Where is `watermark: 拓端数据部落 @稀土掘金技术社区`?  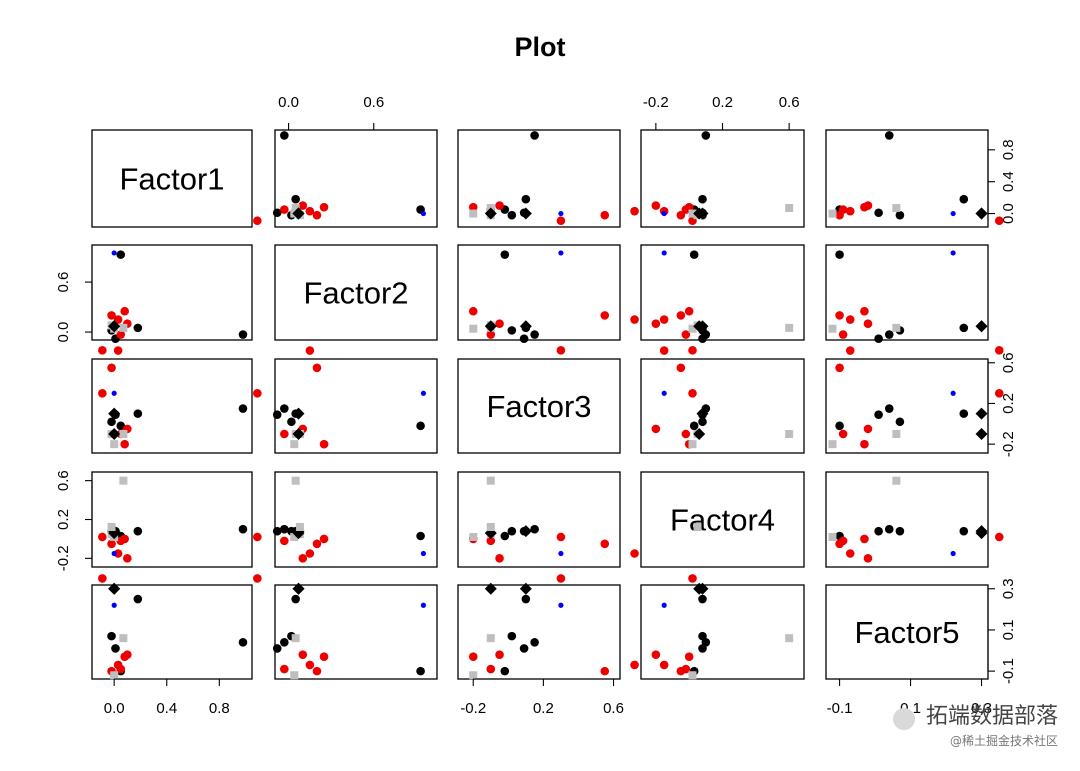 watermark: 拓端数据部落 @稀土掘金技术社区 is located at coordinates (975, 723).